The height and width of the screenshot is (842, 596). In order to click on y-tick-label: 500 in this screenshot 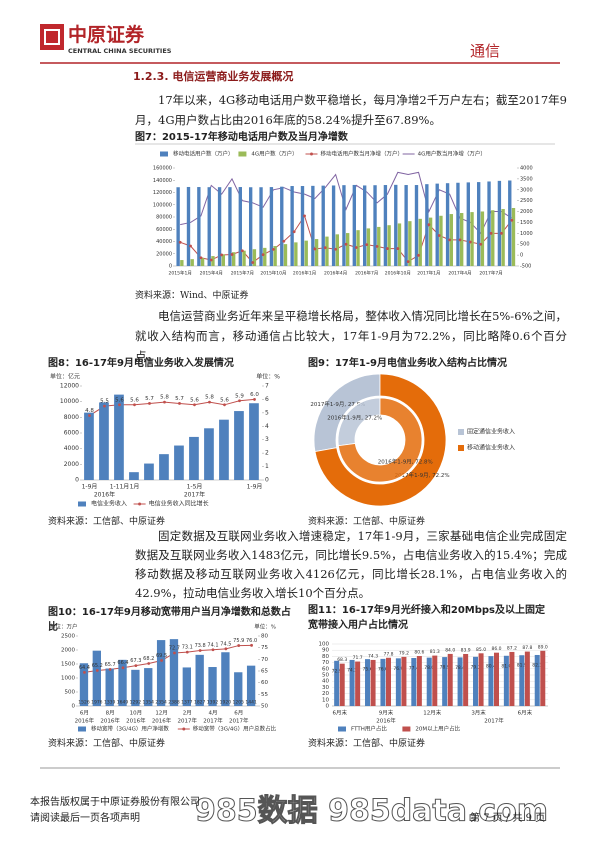, I will do `click(70, 693)`.